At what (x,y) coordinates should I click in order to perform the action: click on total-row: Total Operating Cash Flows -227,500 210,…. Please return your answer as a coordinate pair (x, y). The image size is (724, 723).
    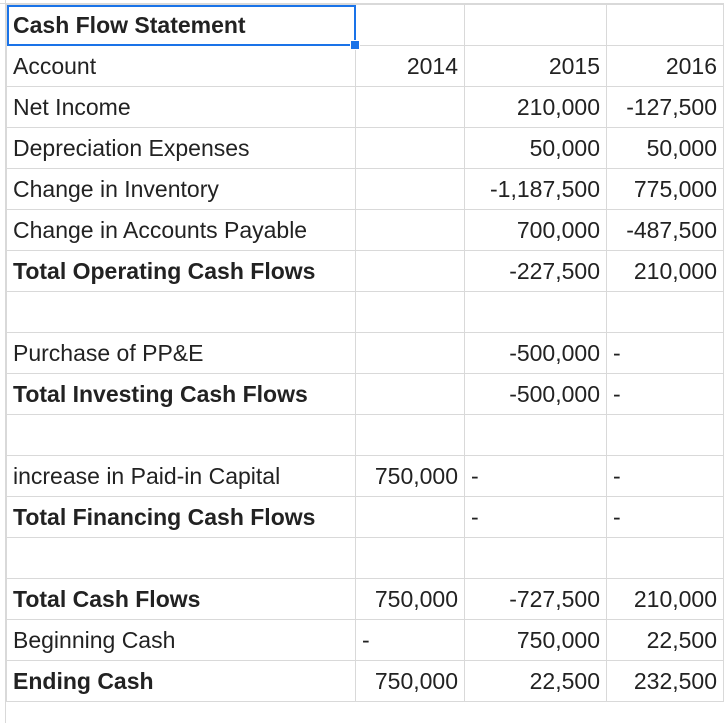
    Looking at the image, I should click on (365, 271).